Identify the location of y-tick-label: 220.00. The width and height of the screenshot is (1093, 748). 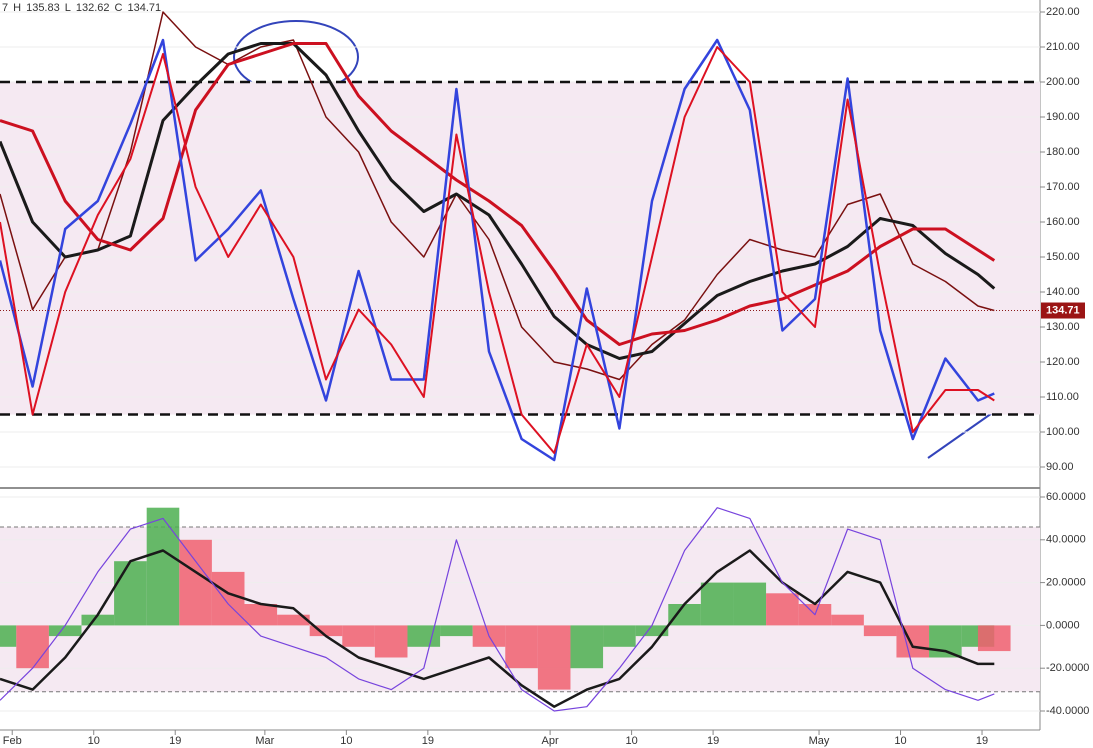
(1063, 12).